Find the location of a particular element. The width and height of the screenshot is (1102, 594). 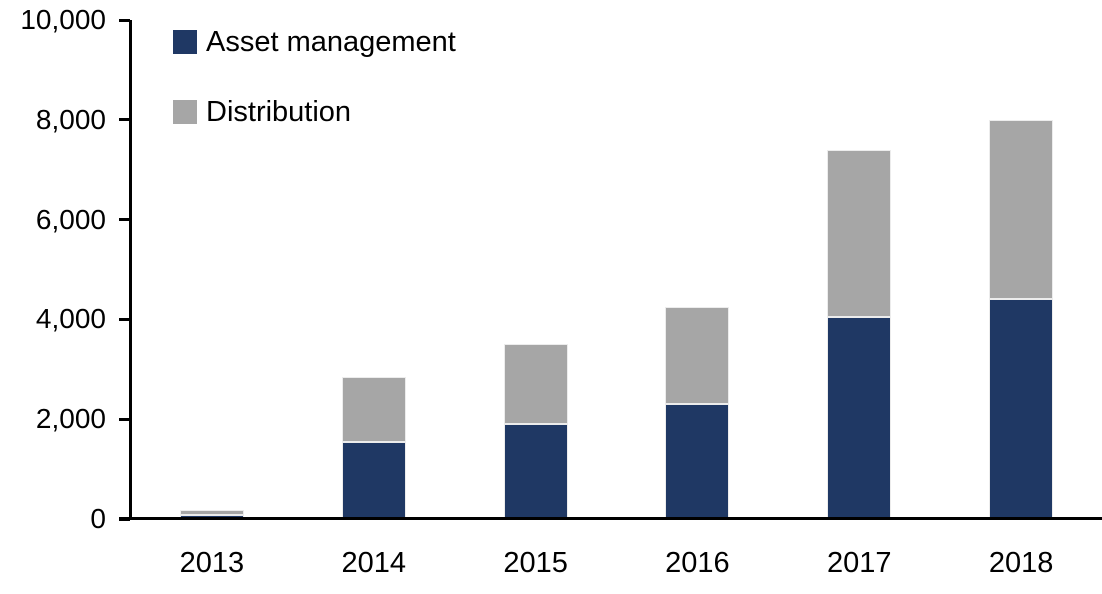

y-tick-label: 0 is located at coordinates (98, 518).